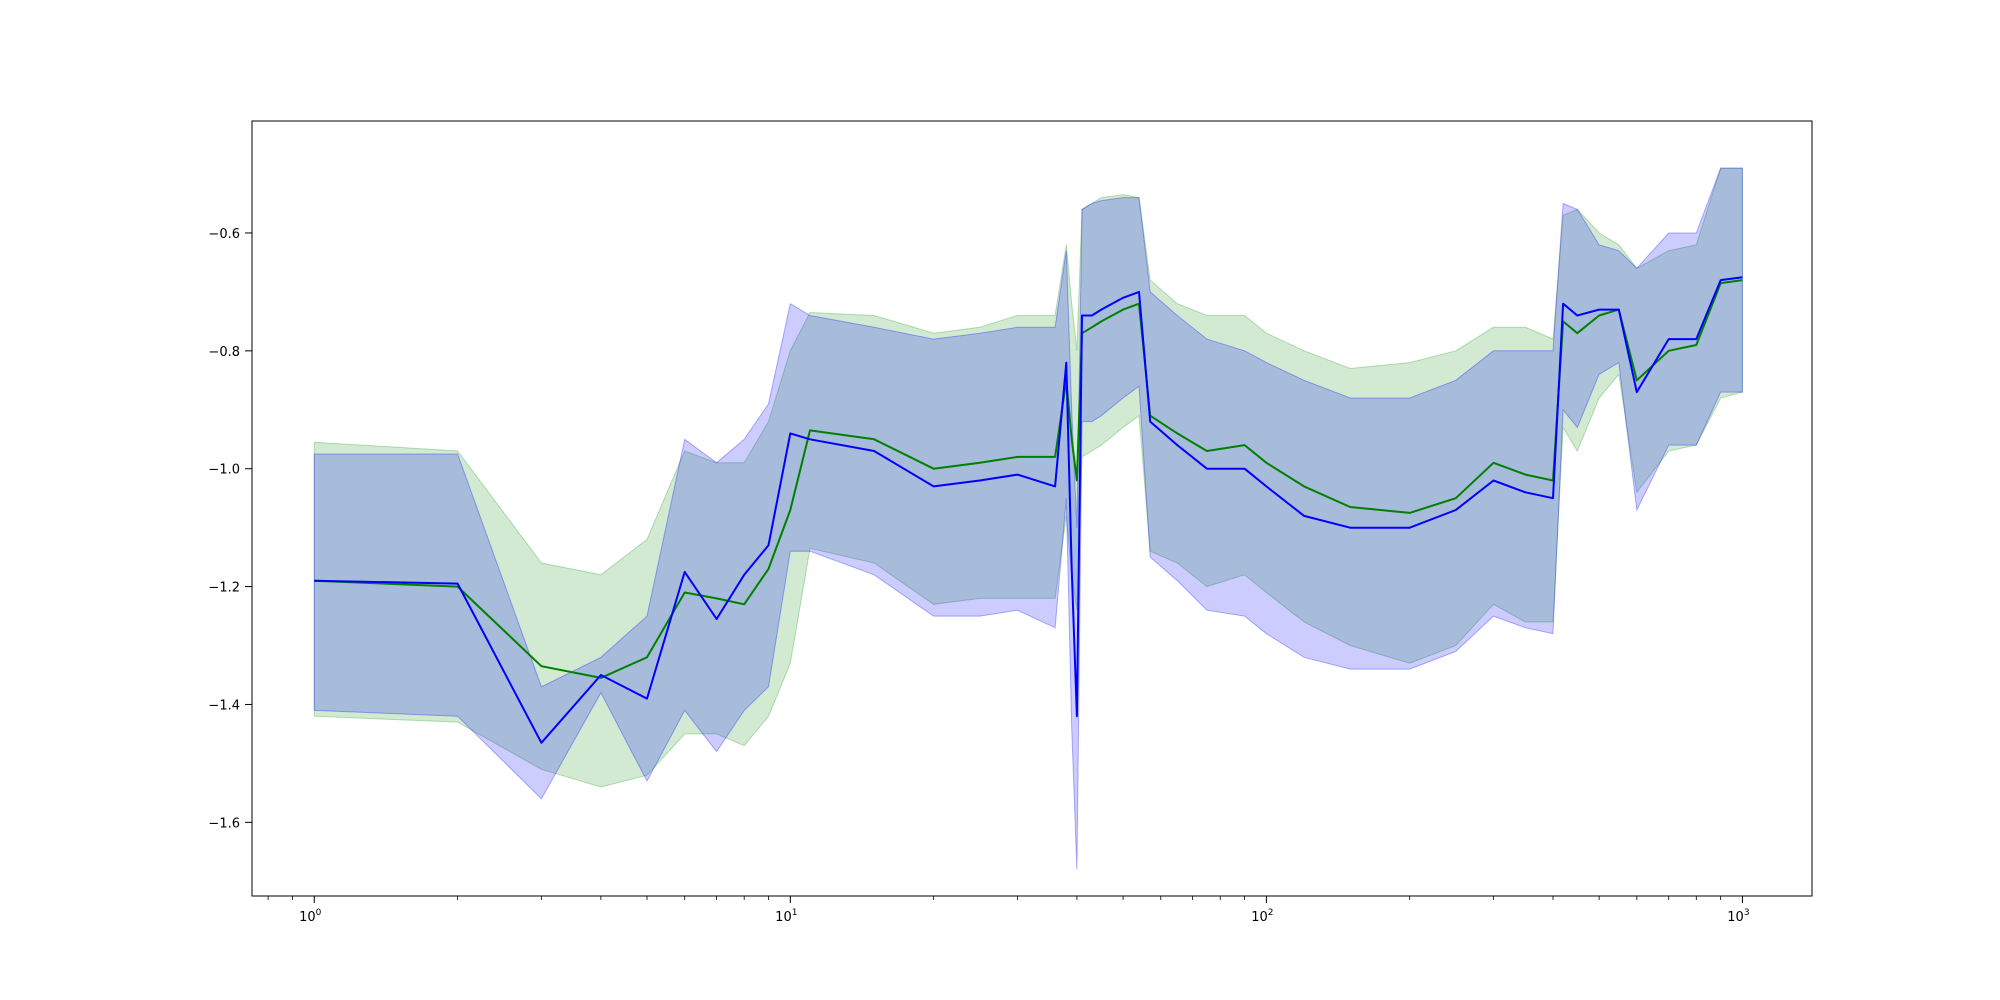  Describe the element at coordinates (786, 916) in the screenshot. I see `x-tick-label: 10¹` at that location.